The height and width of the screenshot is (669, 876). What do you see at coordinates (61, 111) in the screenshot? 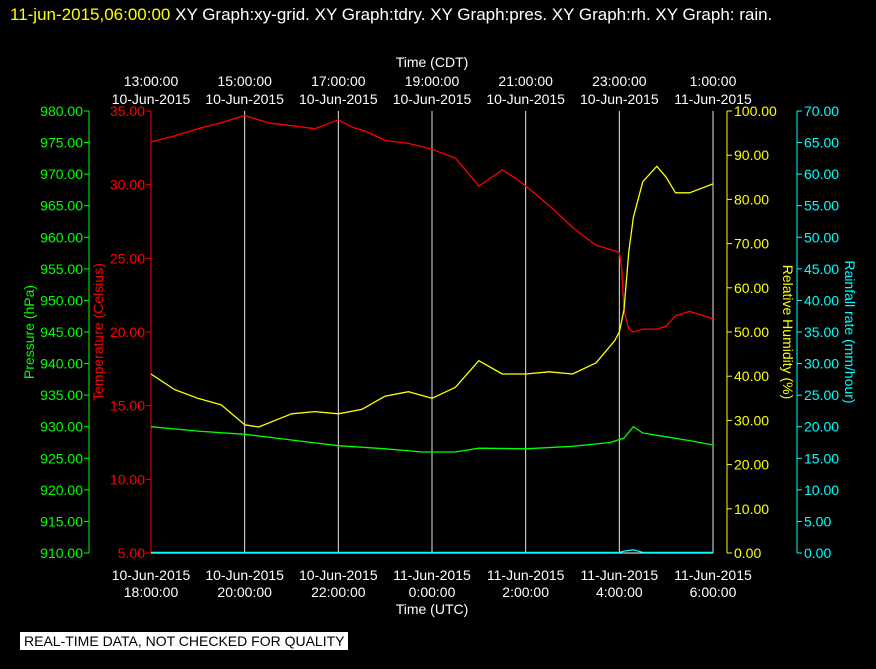
I see `pressure-tick-label: 980.00` at bounding box center [61, 111].